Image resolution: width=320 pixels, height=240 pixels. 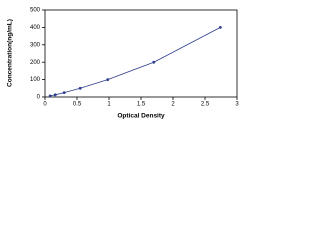 What do you see at coordinates (35, 80) in the screenshot?
I see `y-tick-label: 100` at bounding box center [35, 80].